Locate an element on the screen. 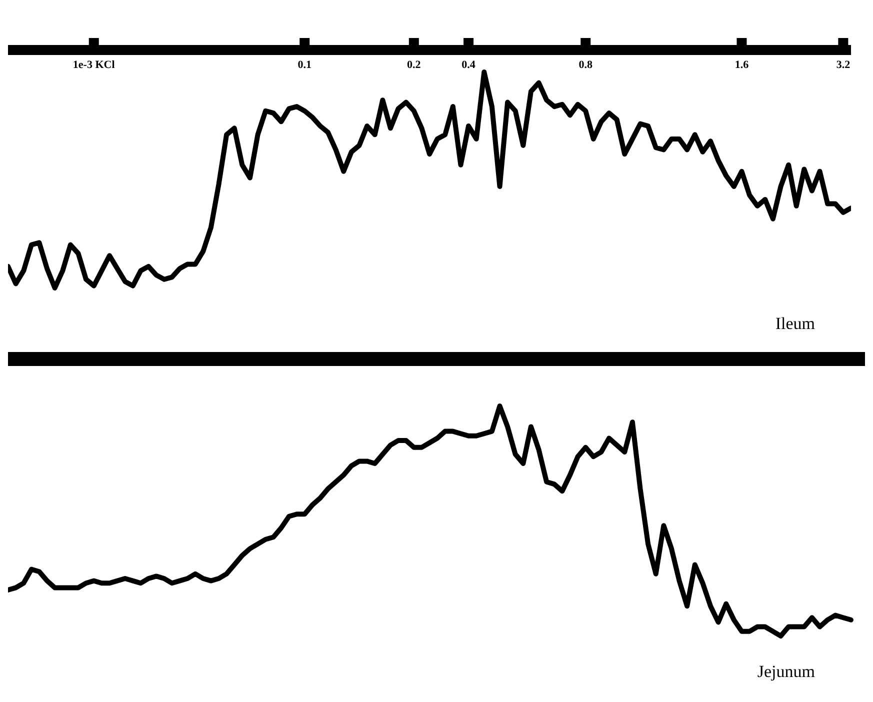  x-tick-label: 0.1 is located at coordinates (305, 65).